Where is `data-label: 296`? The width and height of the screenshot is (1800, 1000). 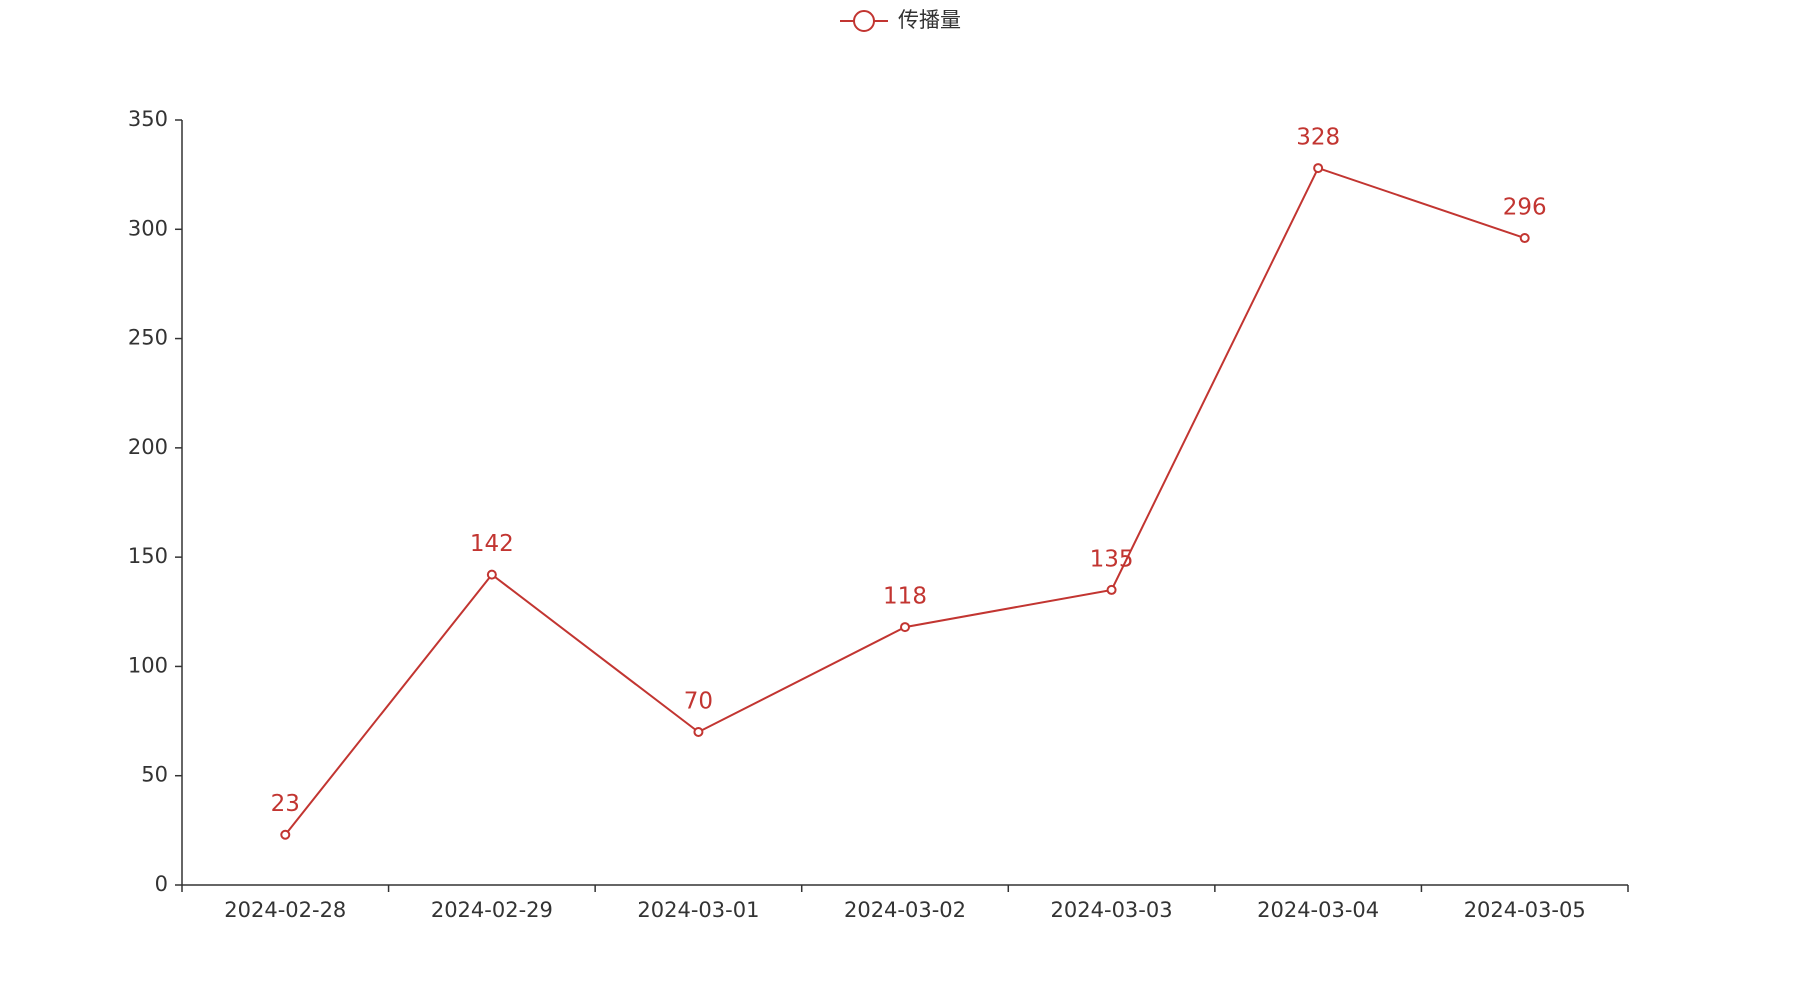 data-label: 296 is located at coordinates (1525, 208).